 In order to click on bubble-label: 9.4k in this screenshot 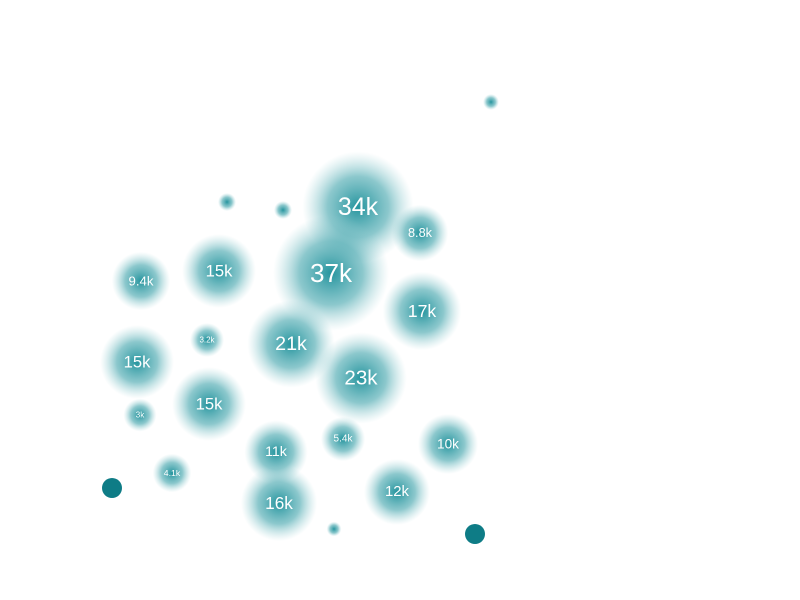, I will do `click(141, 281)`.